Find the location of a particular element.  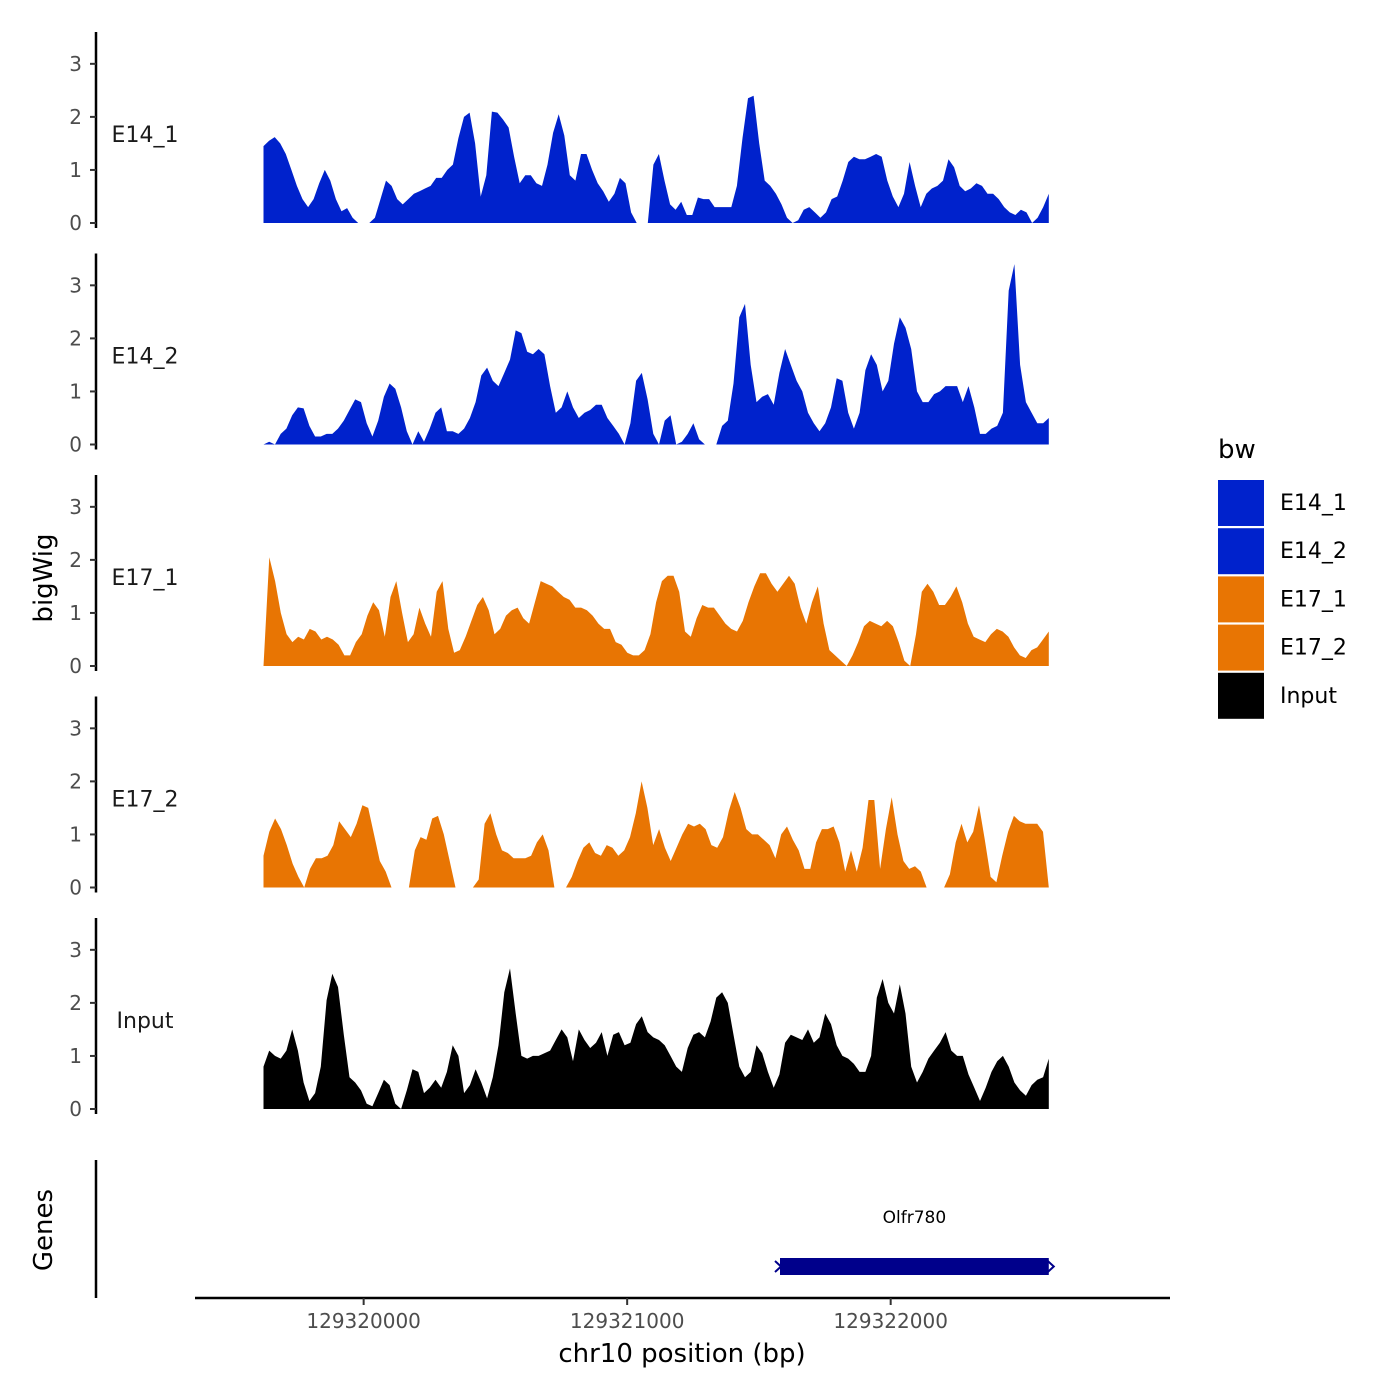

gene-body is located at coordinates (914, 1266).